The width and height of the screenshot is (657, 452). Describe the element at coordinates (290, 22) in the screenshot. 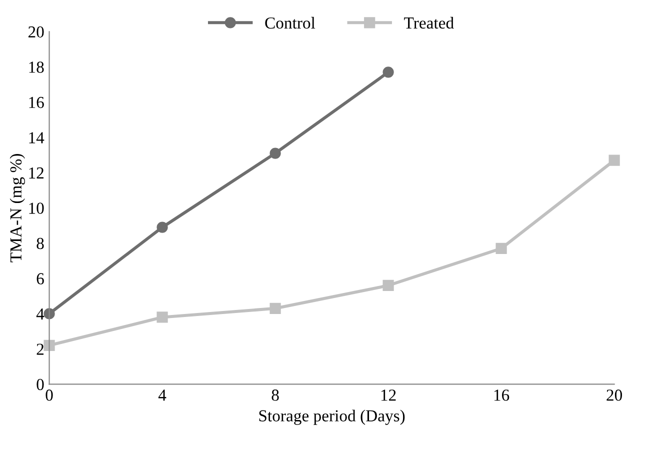

I see `legend-label: Control` at that location.